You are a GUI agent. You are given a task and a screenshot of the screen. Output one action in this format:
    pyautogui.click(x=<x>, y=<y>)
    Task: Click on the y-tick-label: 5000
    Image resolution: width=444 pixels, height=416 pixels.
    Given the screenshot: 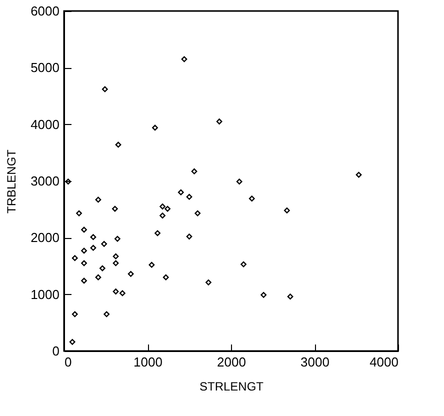 What is the action you would take?
    pyautogui.click(x=45, y=68)
    